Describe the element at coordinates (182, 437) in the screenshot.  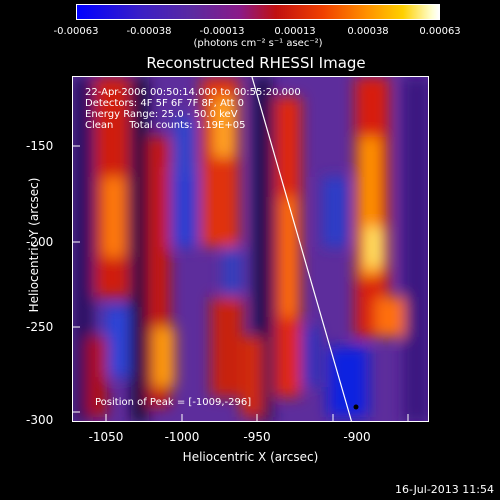
I see `x-tick-label: -1000` at that location.